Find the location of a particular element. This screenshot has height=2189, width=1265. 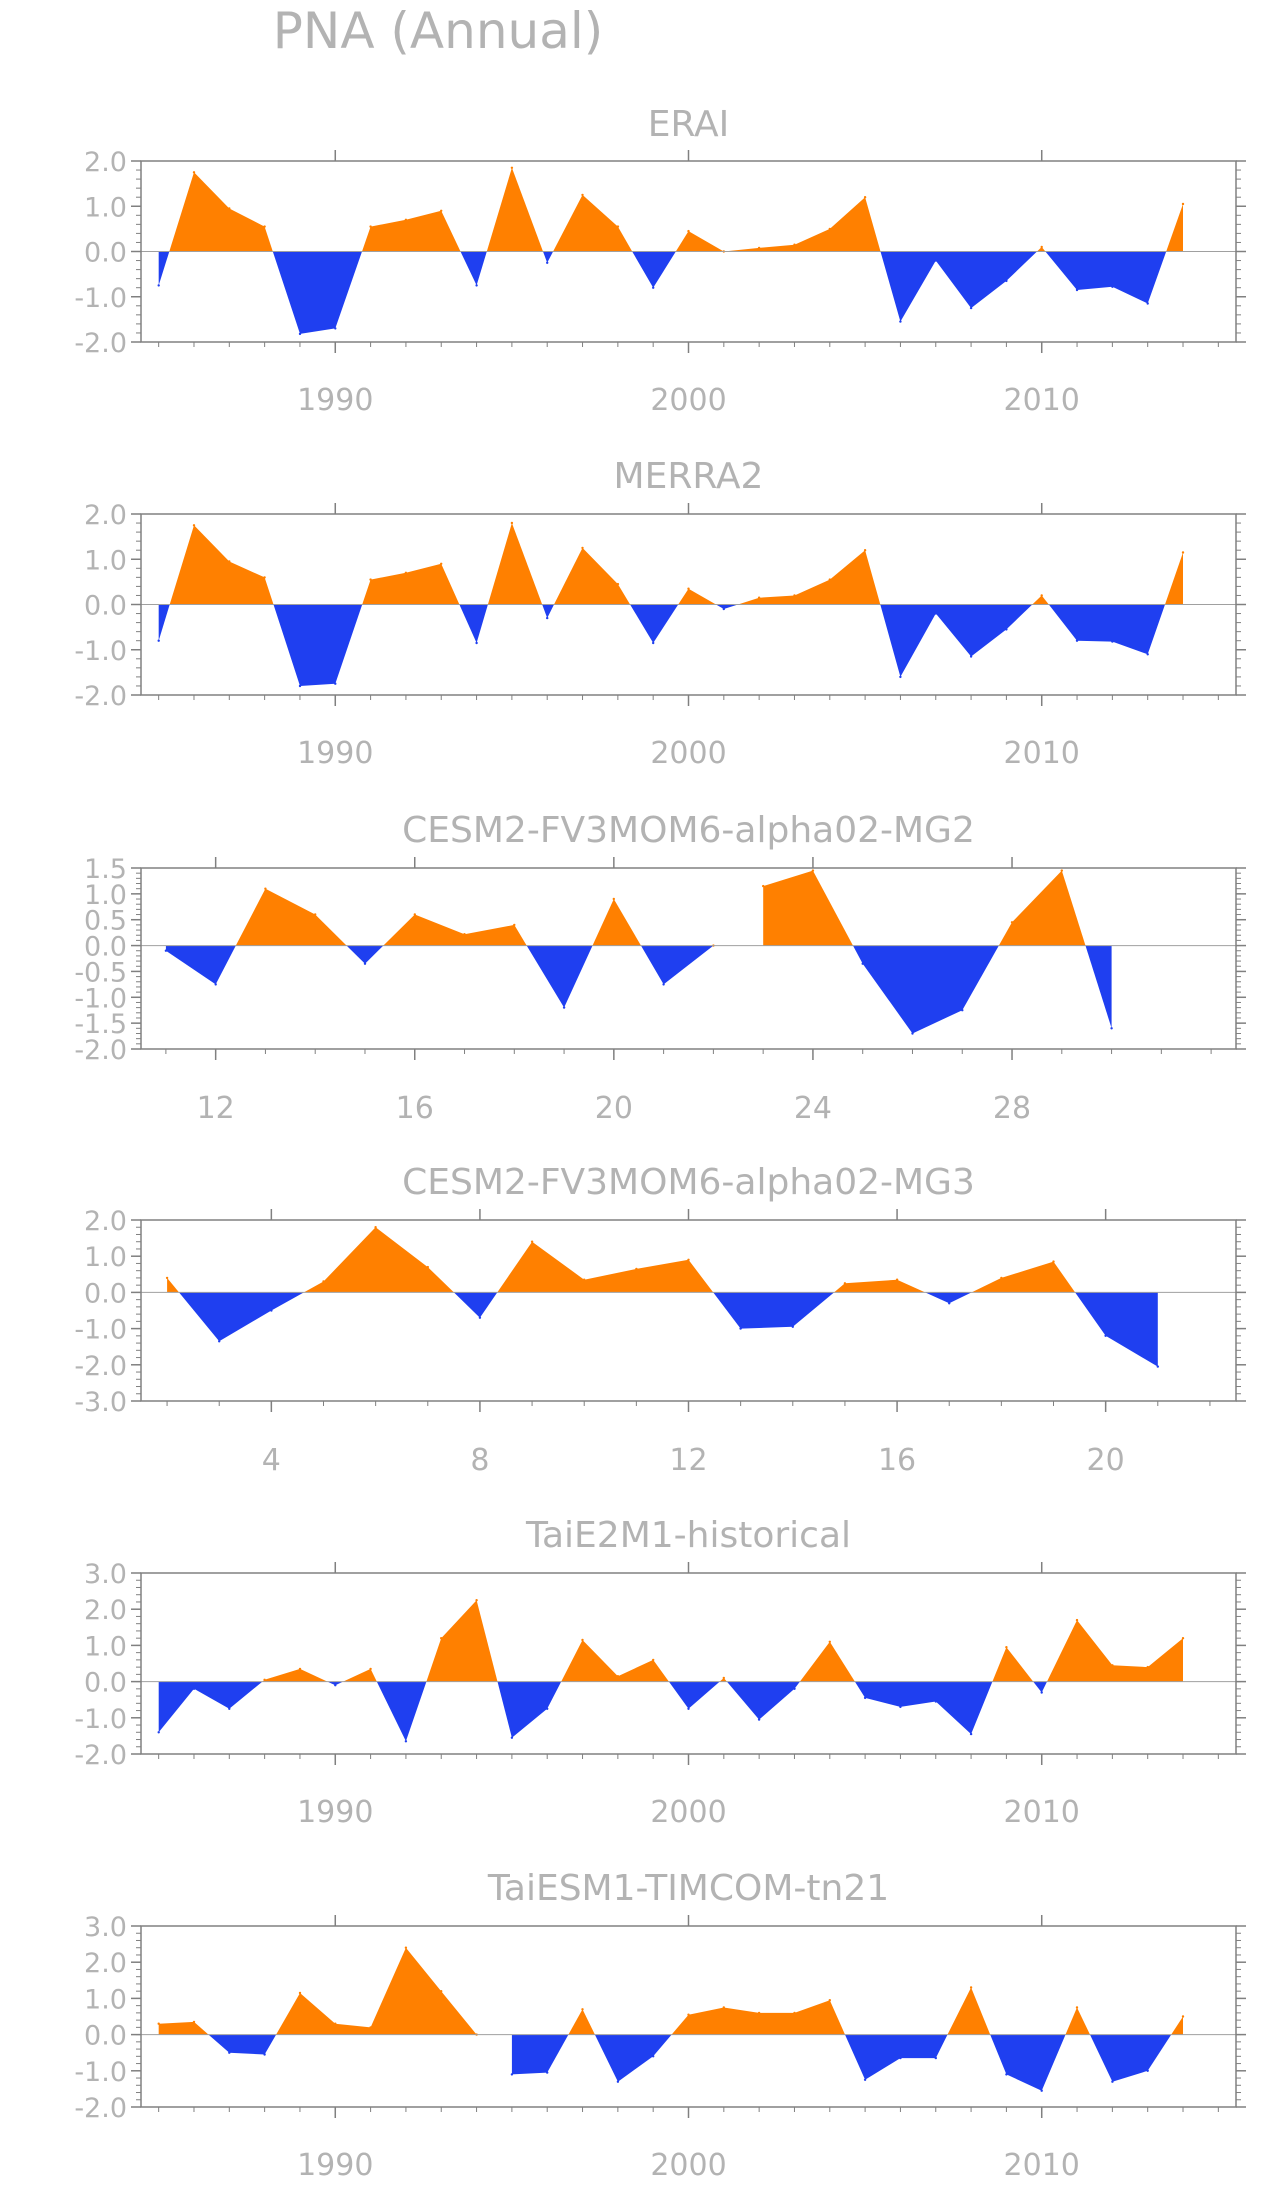

panel-title: CESM2-FV3MOM6-alpha02-MG2 is located at coordinates (688, 830).